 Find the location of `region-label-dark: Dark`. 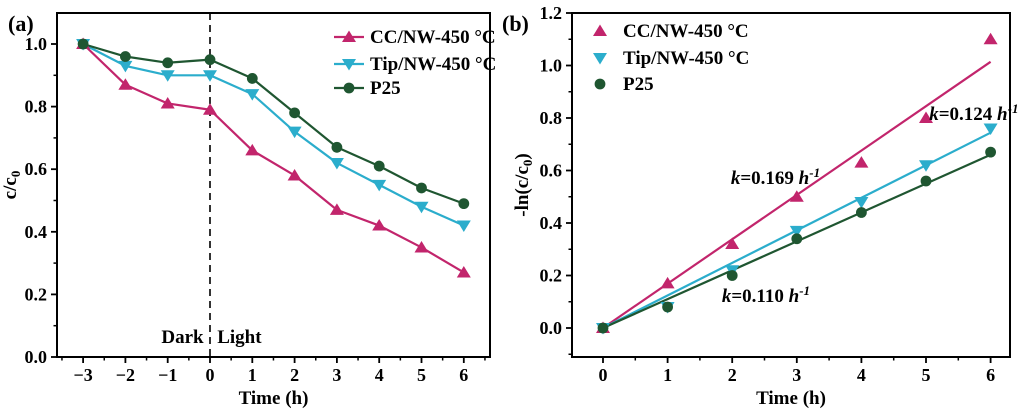

region-label-dark: Dark is located at coordinates (182, 337).